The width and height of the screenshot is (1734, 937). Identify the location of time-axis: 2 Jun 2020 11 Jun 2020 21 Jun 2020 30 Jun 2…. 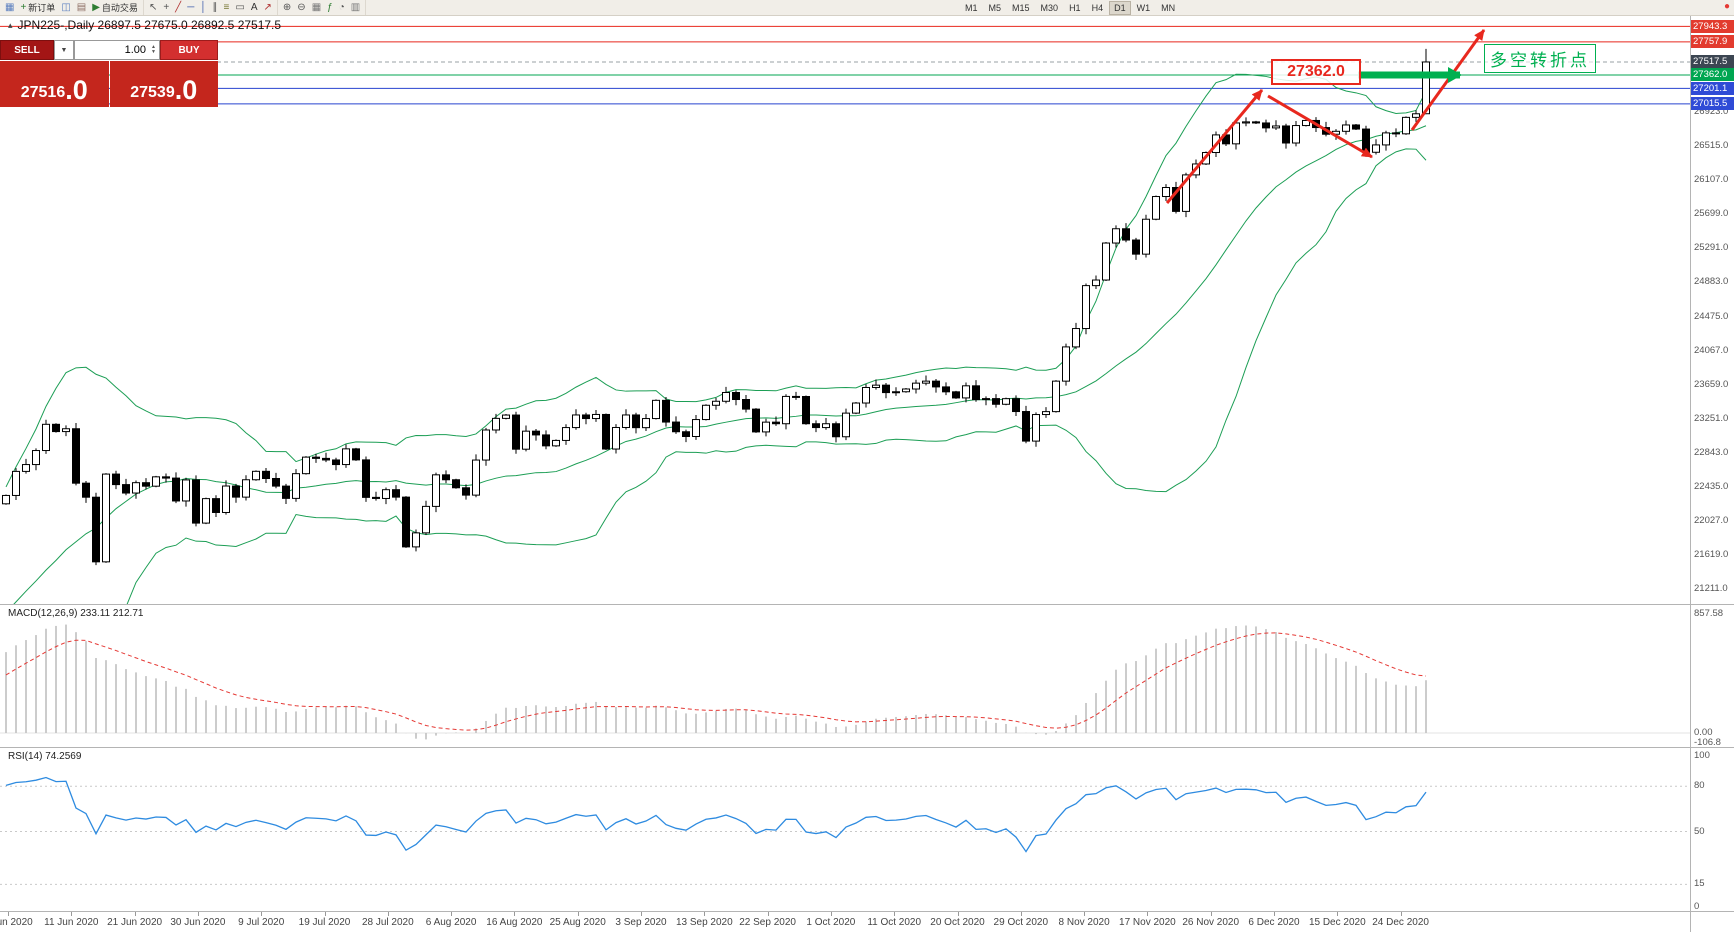
(867, 924).